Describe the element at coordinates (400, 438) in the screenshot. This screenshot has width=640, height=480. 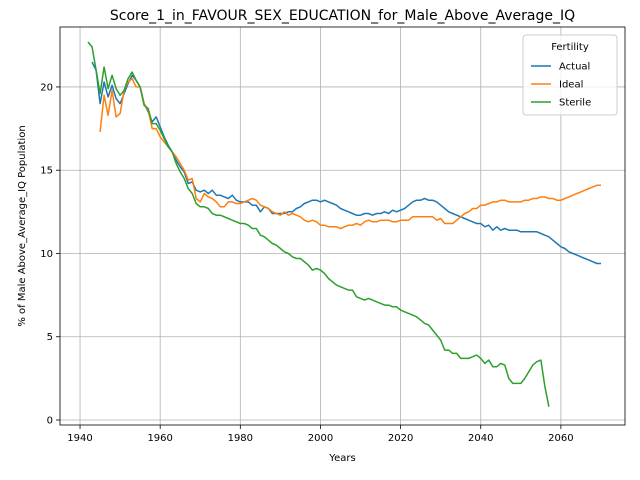
I see `x-tick-label: 2020` at that location.